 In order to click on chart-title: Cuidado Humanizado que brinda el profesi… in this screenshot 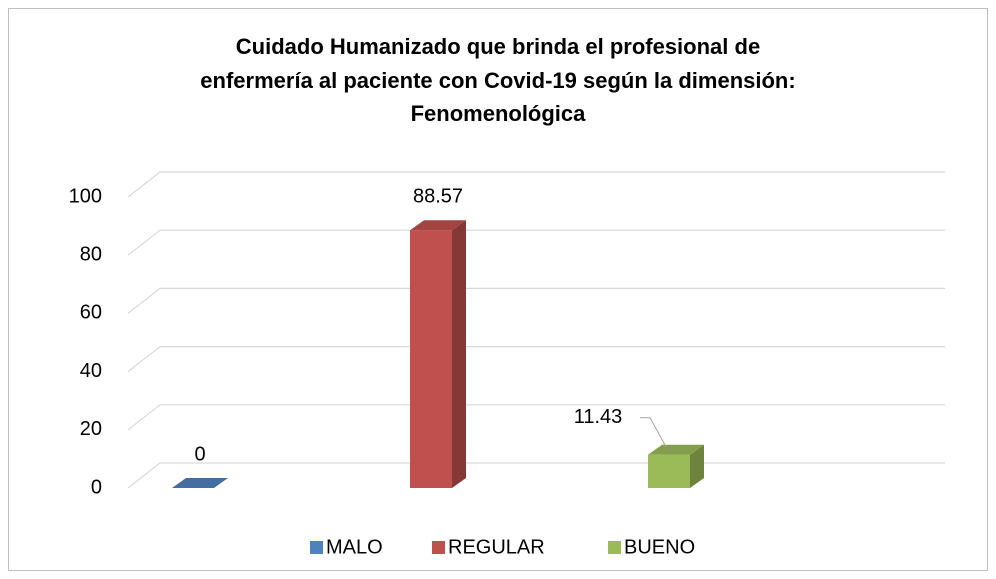, I will do `click(498, 46)`.